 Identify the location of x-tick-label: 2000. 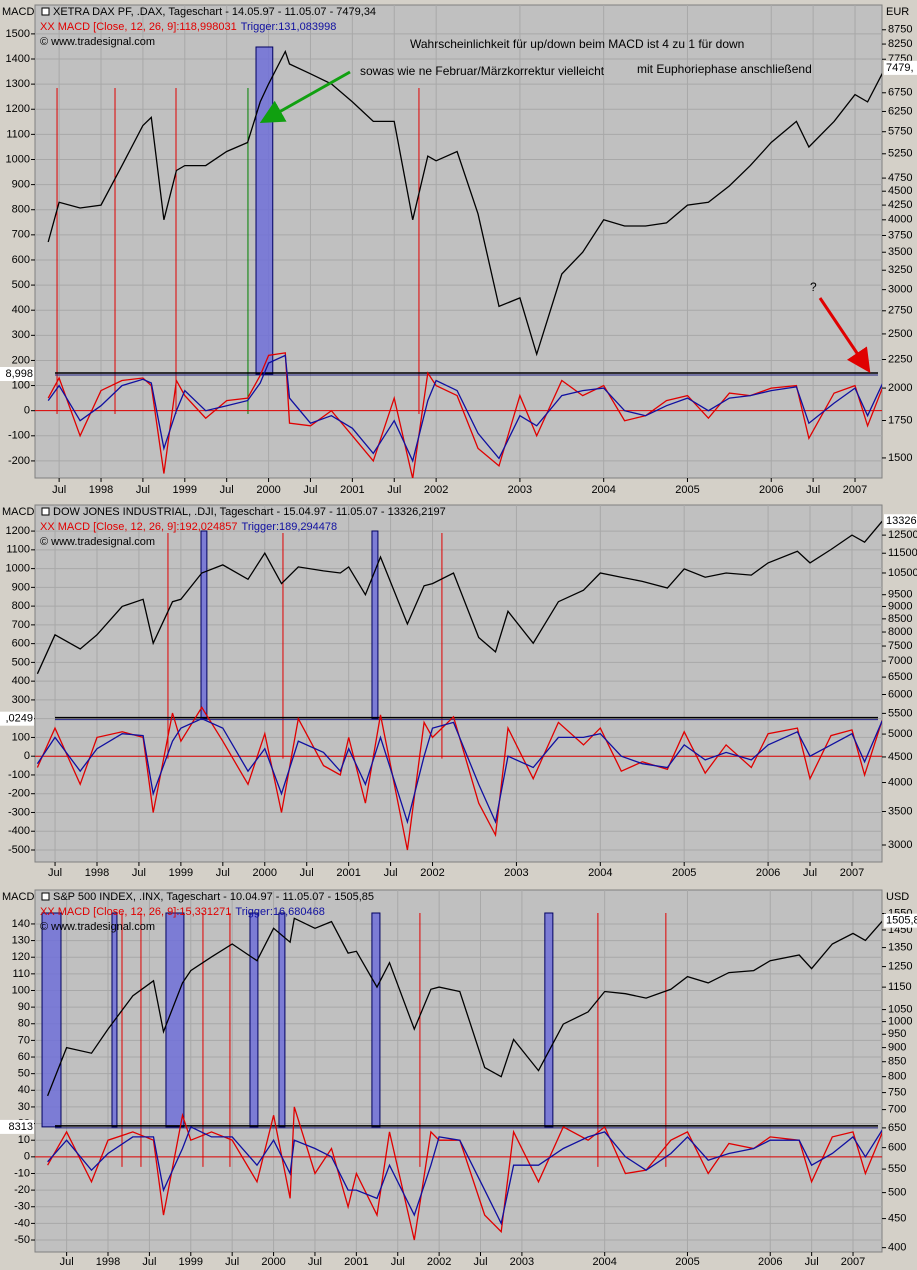
(265, 873).